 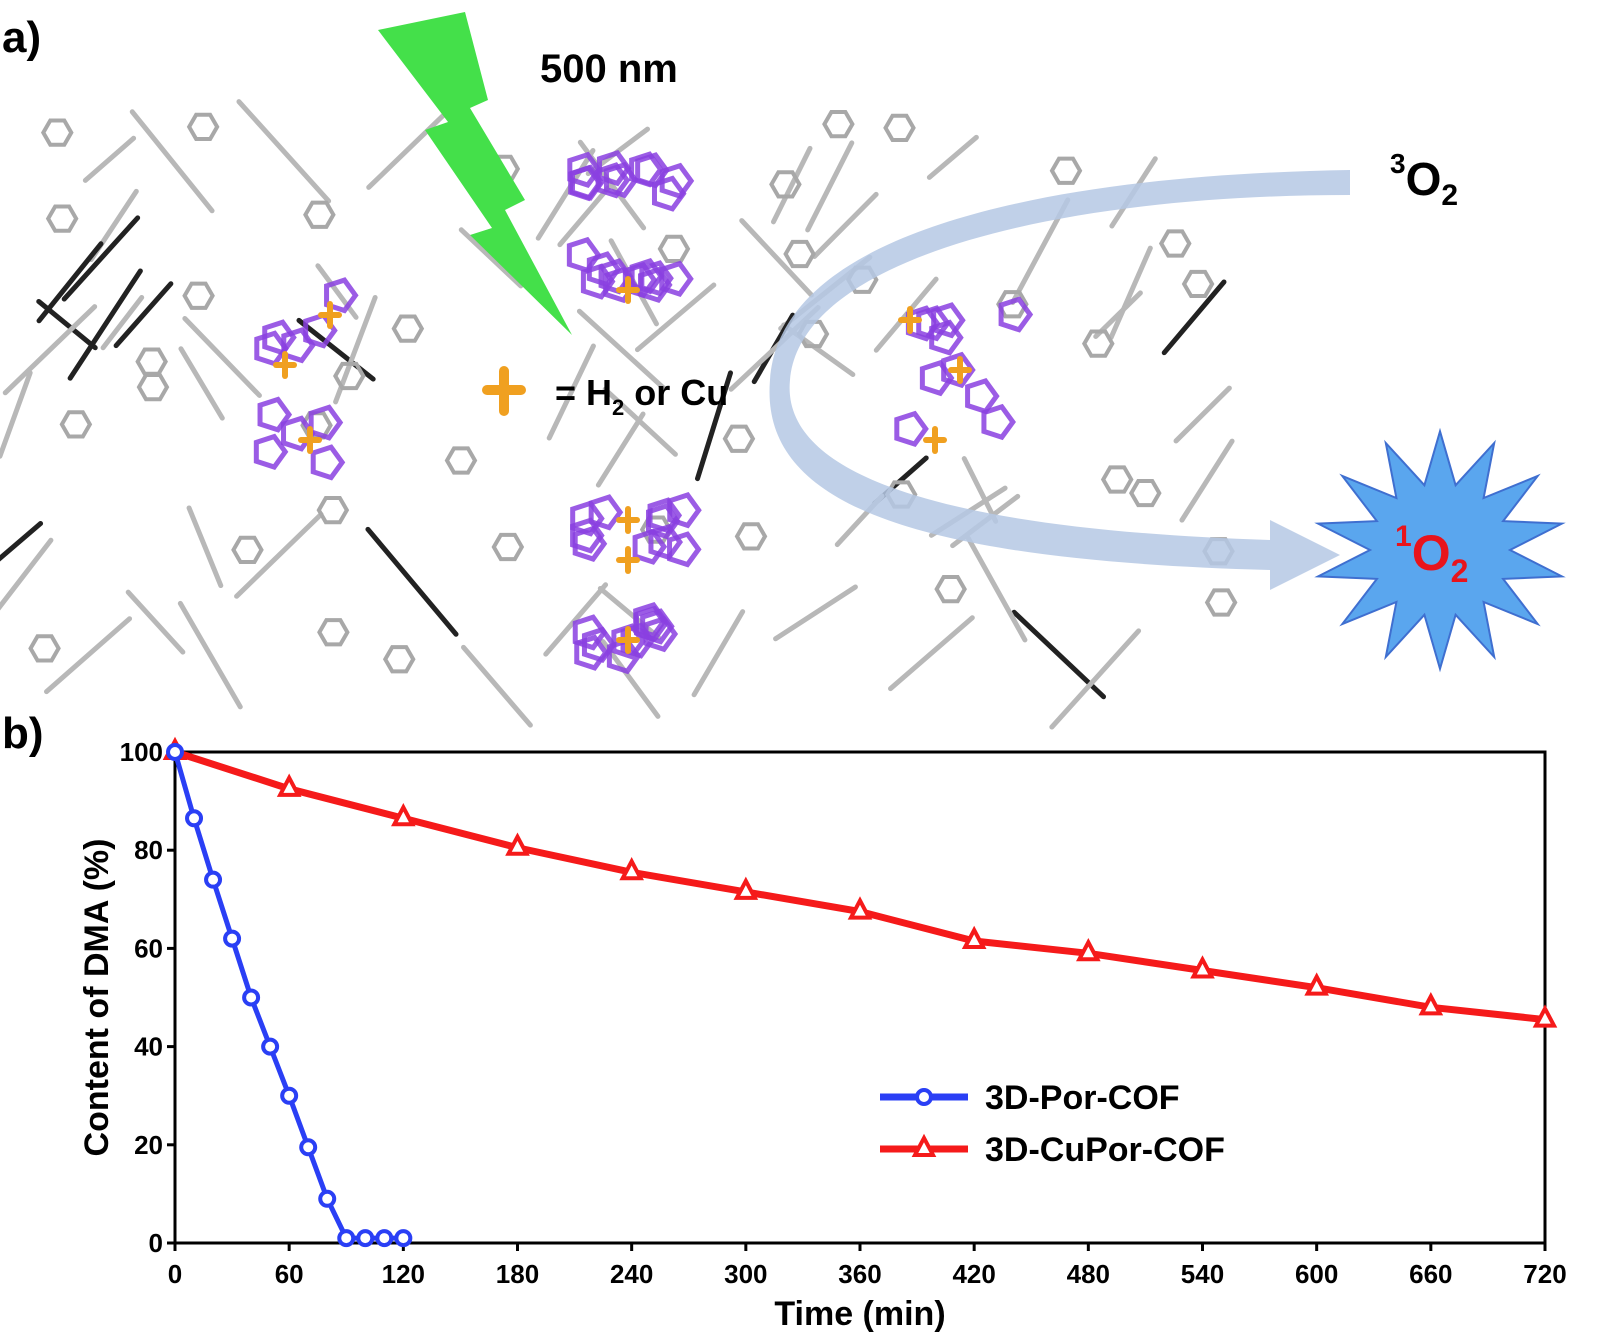 What do you see at coordinates (859, 1274) in the screenshot?
I see `x-tick-label: 360` at bounding box center [859, 1274].